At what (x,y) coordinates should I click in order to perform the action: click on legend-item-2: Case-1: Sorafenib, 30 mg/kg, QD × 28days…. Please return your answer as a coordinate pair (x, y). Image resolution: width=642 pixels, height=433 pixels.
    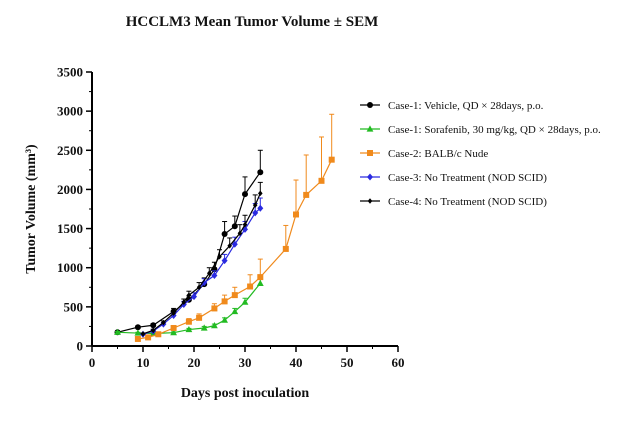
    Looking at the image, I should click on (480, 130).